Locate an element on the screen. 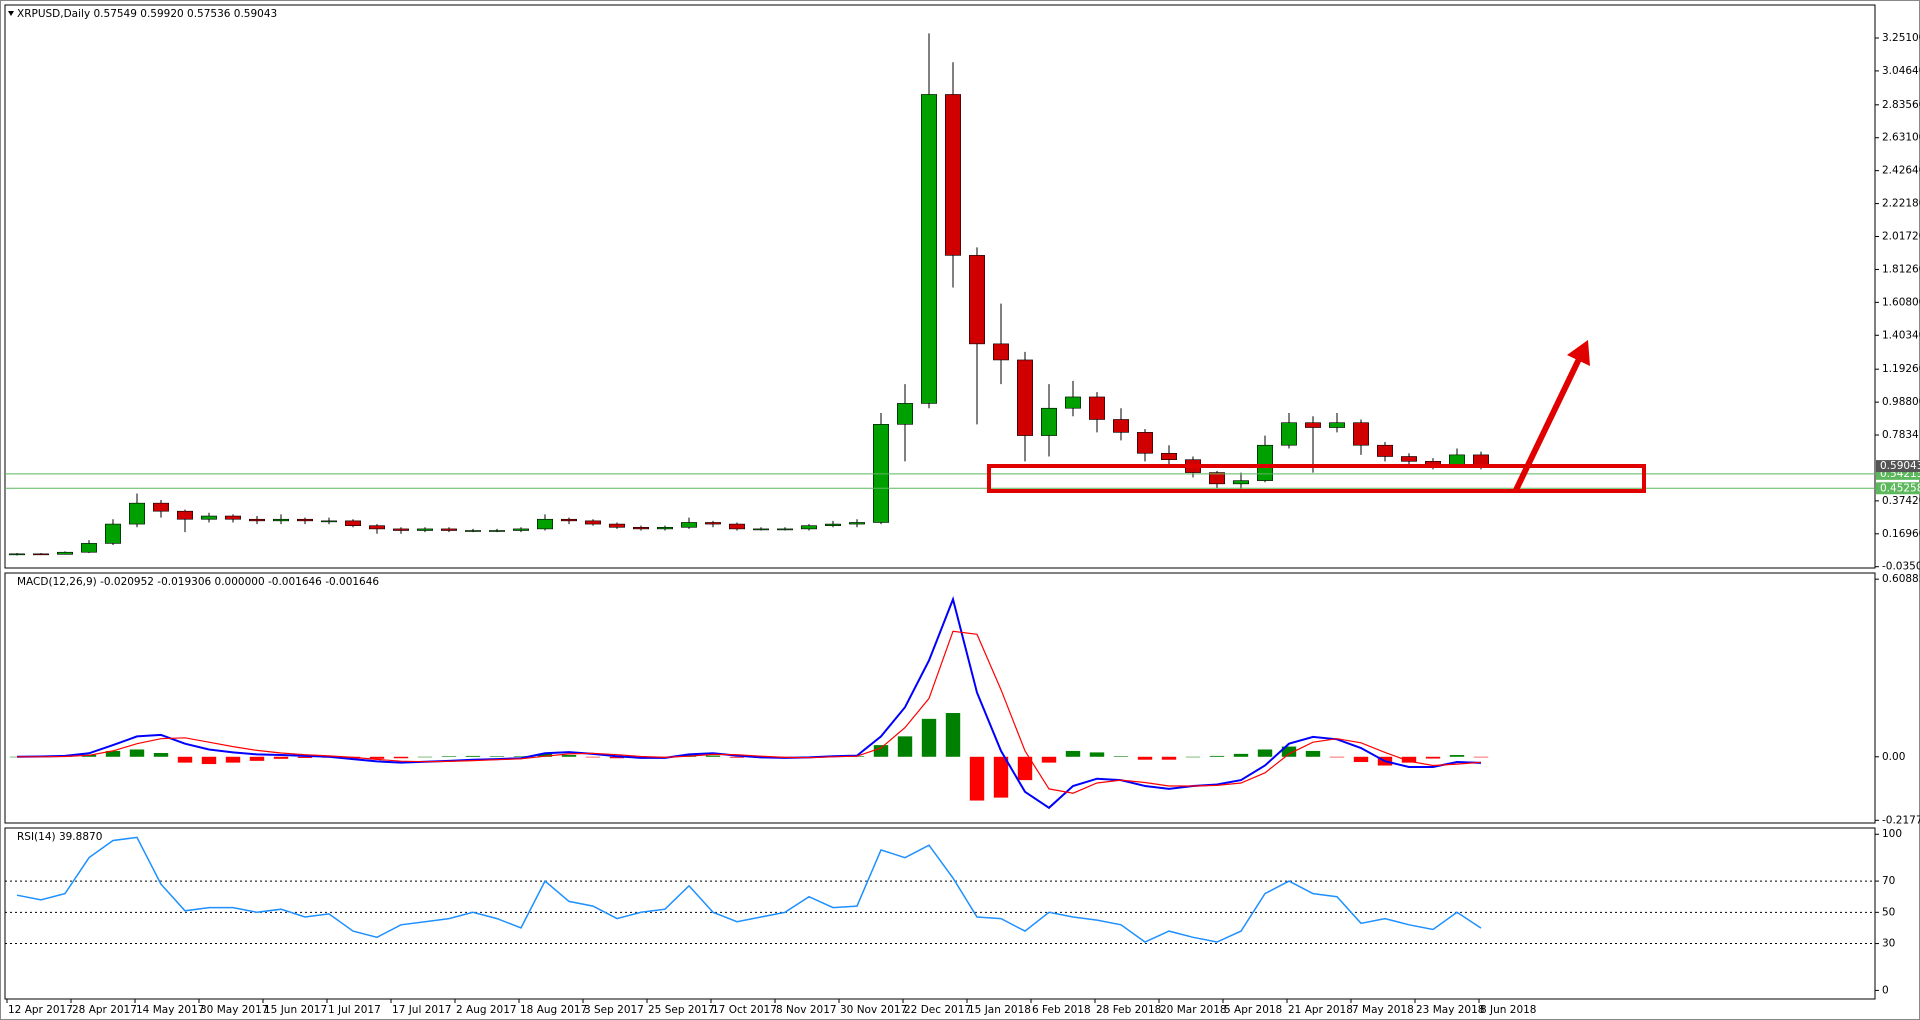  support-box is located at coordinates (1316, 478).